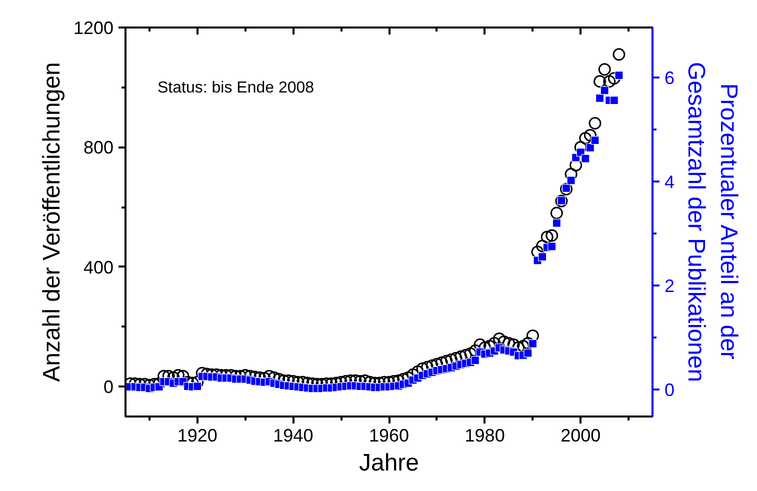 Image resolution: width=757 pixels, height=491 pixels. What do you see at coordinates (484, 436) in the screenshot?
I see `x-tick-label: 1980` at bounding box center [484, 436].